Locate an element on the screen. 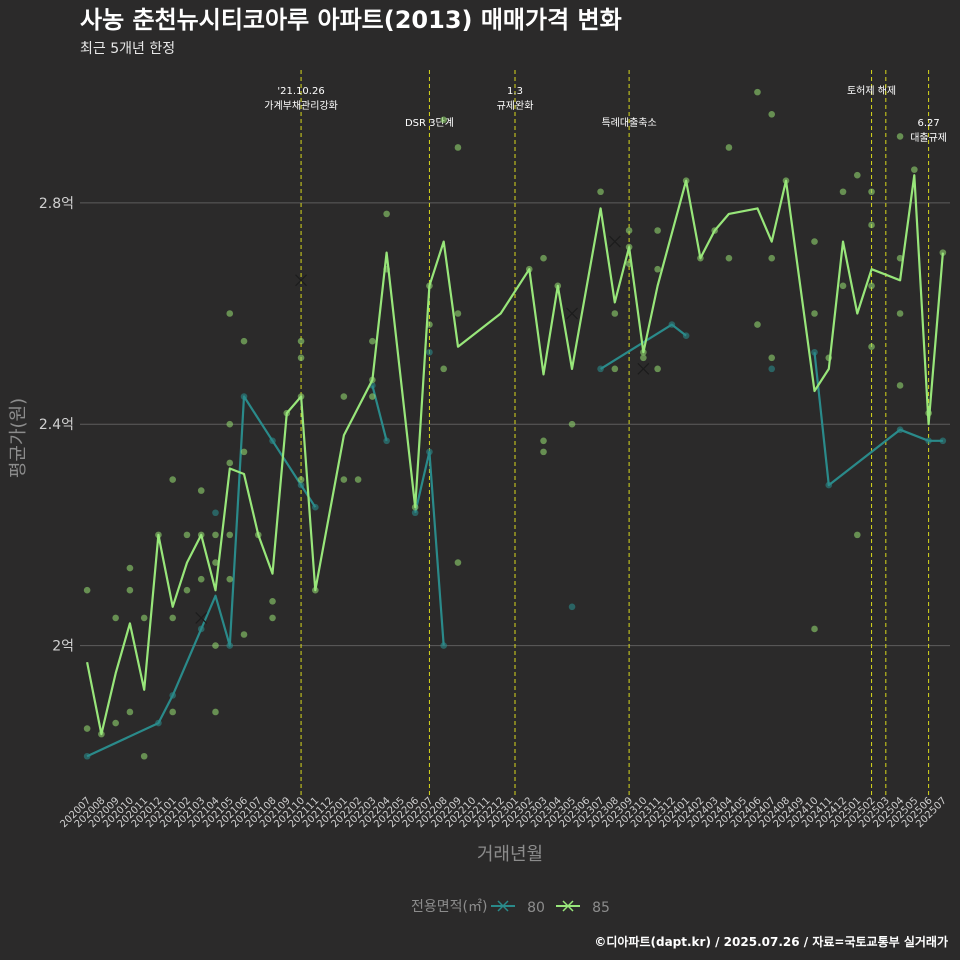  legend-label: 85 is located at coordinates (601, 908).